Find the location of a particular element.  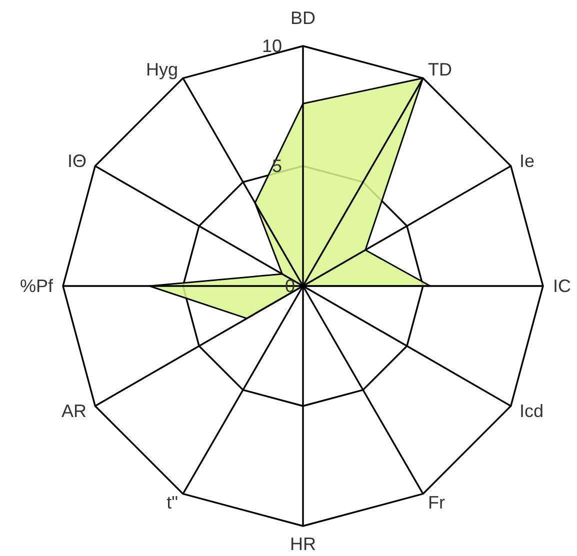

spoke-label: t" is located at coordinates (172, 502).